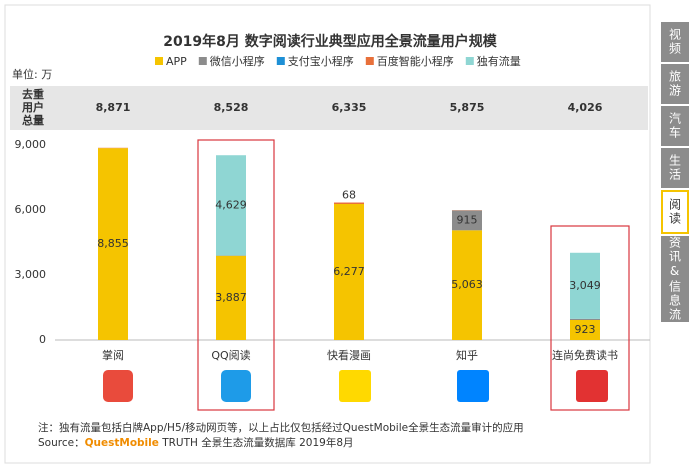 Image resolution: width=695 pixels, height=470 pixels. I want to click on data-label: 5,063, so click(467, 284).